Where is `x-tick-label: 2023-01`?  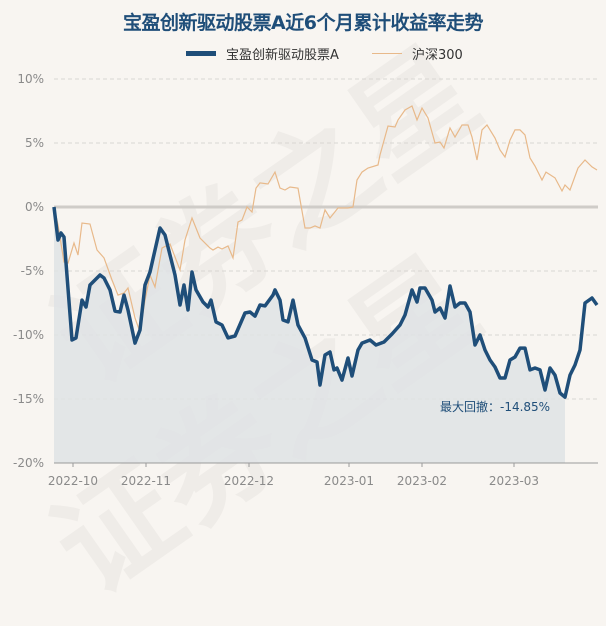 x-tick-label: 2023-01 is located at coordinates (349, 481).